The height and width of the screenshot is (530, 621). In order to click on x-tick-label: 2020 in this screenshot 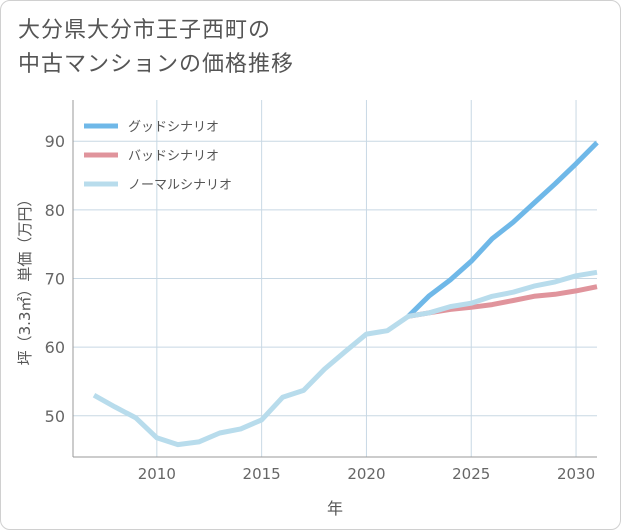, I will do `click(366, 474)`.